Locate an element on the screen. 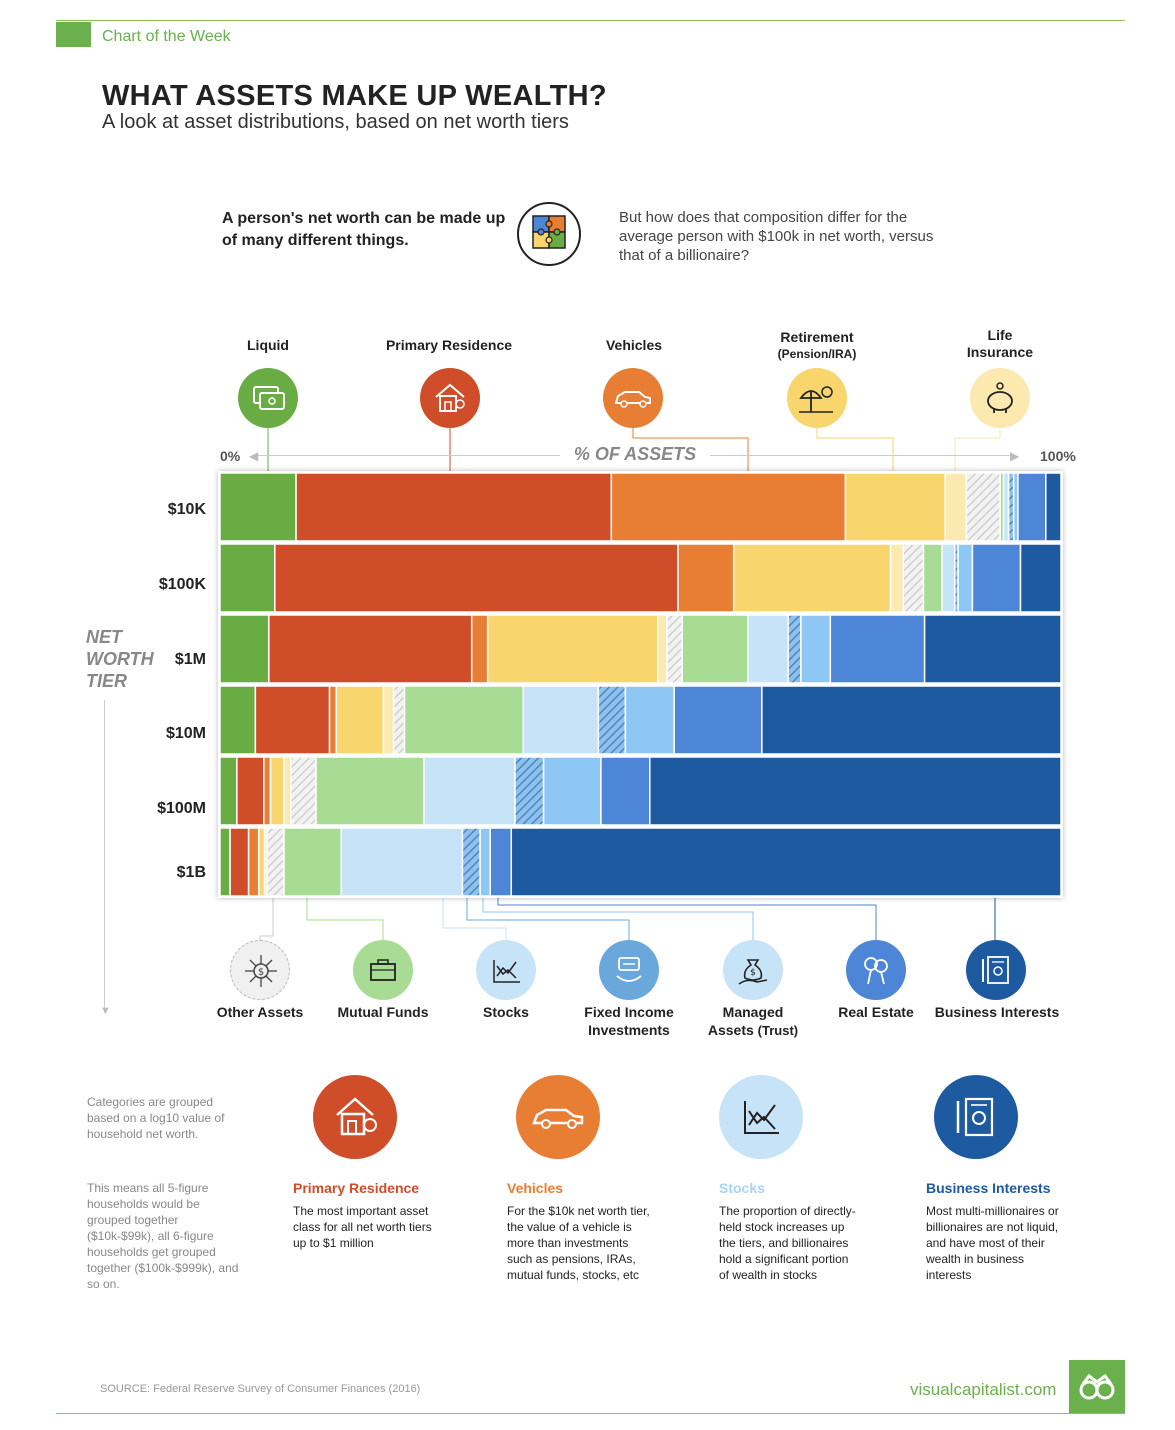 The width and height of the screenshot is (1175, 1430). tier-label-1b: $1B is located at coordinates (191, 872).